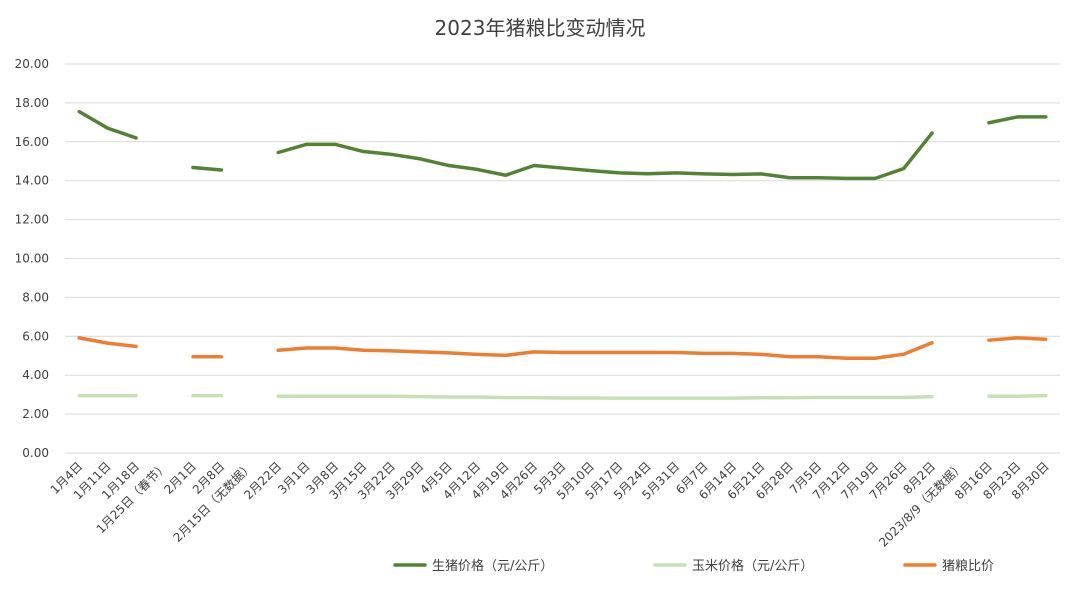 The width and height of the screenshot is (1080, 591). Describe the element at coordinates (752, 566) in the screenshot. I see `legend-label: 玉米价格（元/公斤）` at that location.